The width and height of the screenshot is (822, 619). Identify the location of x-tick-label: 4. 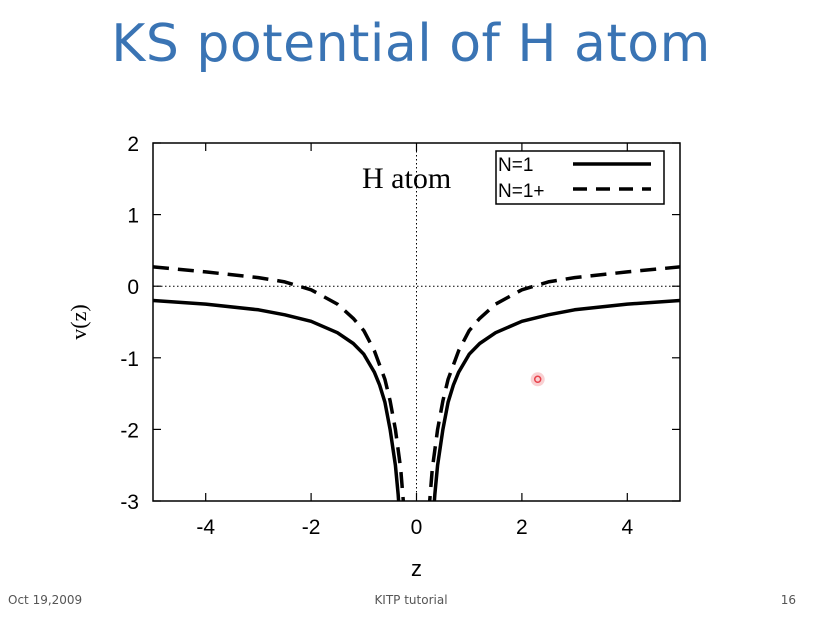
(627, 527).